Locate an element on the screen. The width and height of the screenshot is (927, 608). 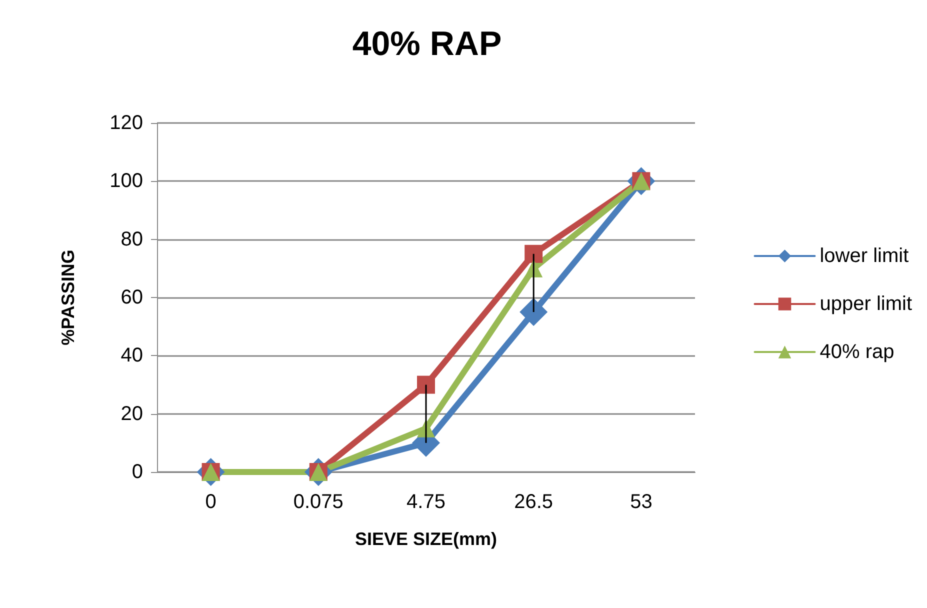
x-tick-label: 53 is located at coordinates (641, 502).